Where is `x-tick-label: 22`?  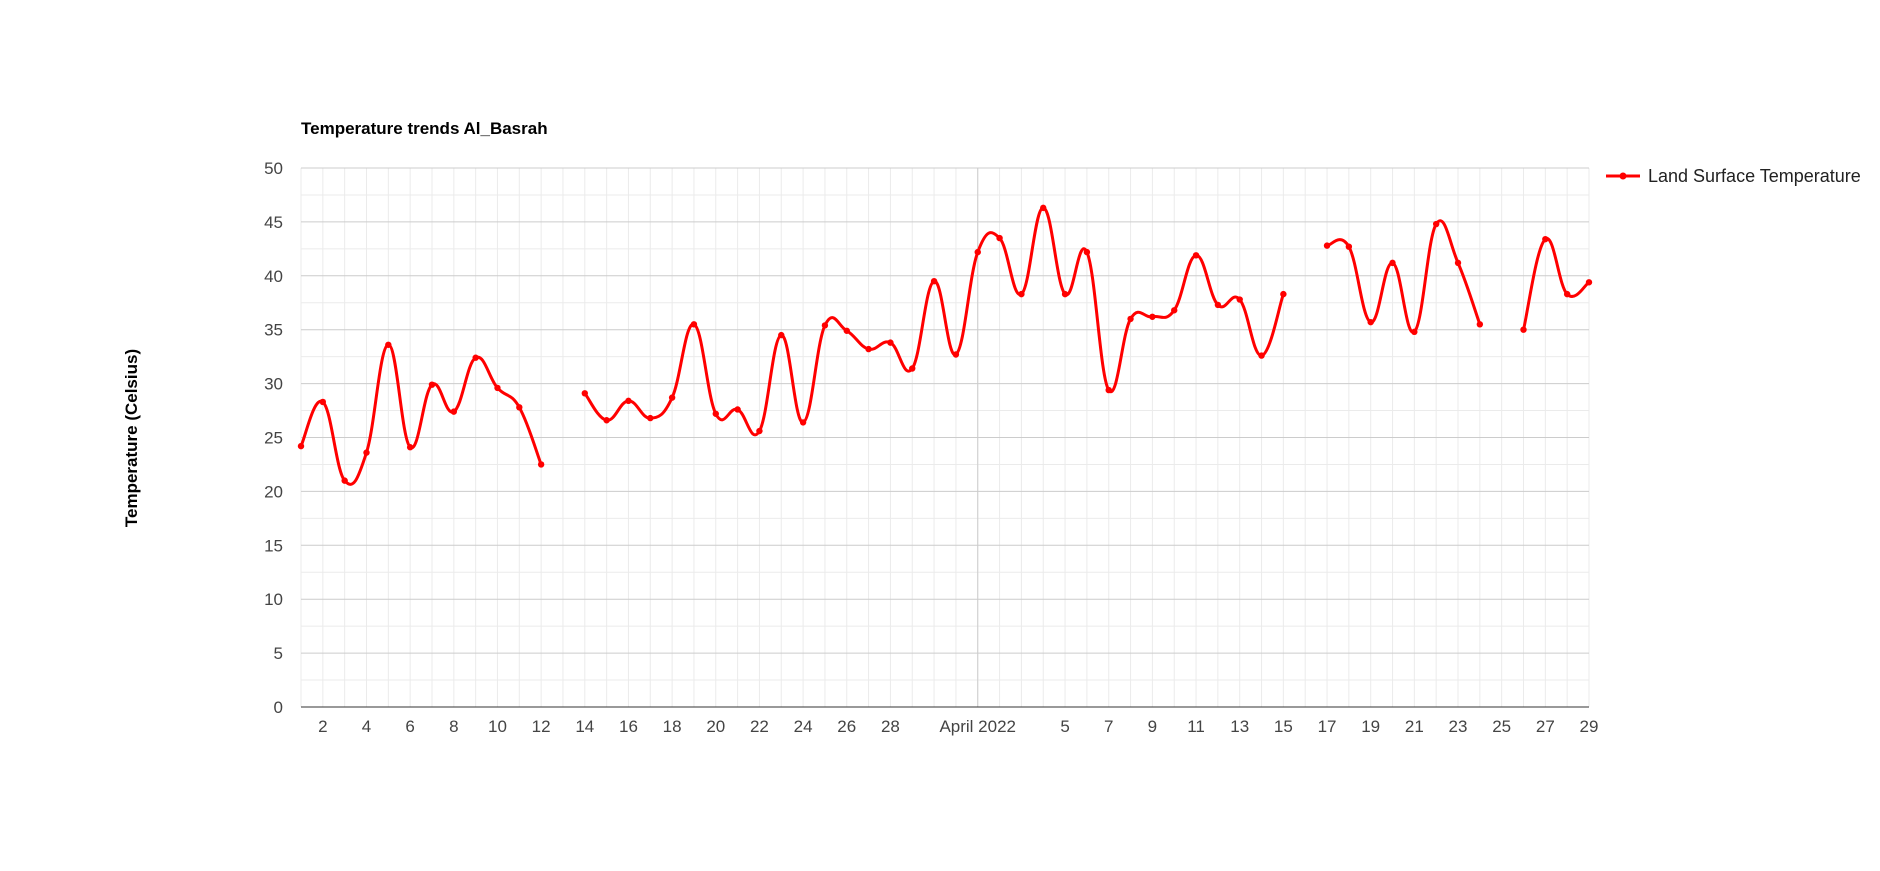
x-tick-label: 22 is located at coordinates (759, 726).